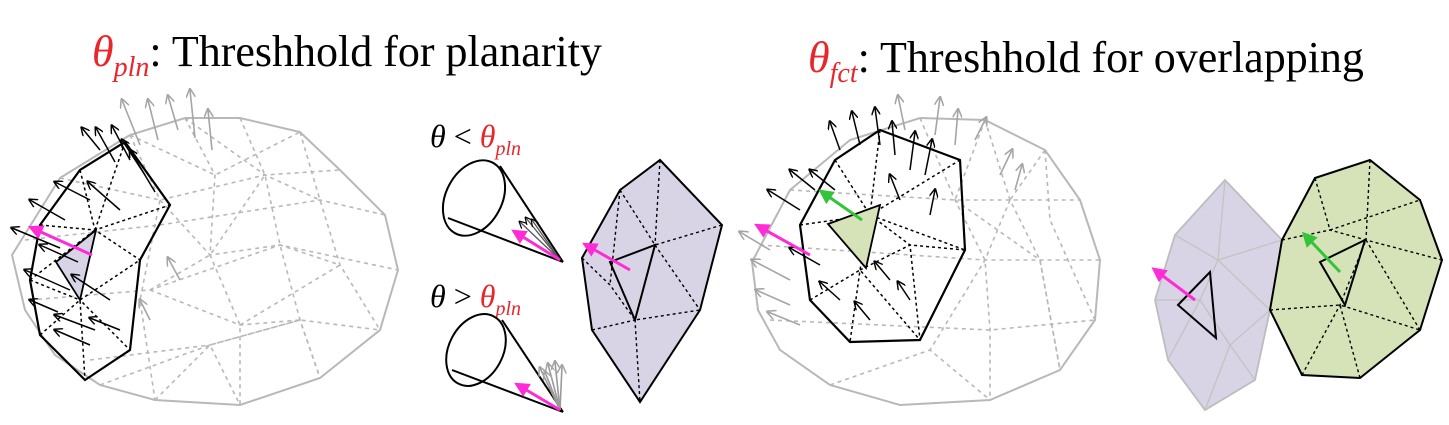 The height and width of the screenshot is (425, 1449). Describe the element at coordinates (502, 211) in the screenshot. I see `normal-cone-icon` at that location.